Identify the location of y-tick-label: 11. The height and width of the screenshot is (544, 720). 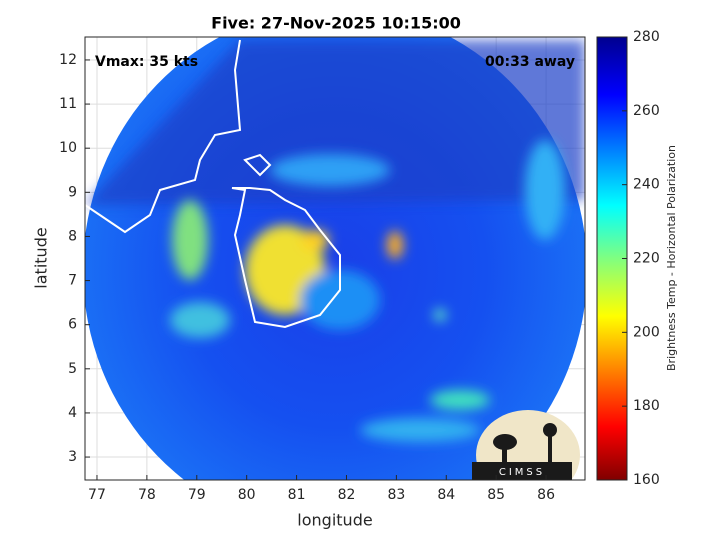
(68, 104).